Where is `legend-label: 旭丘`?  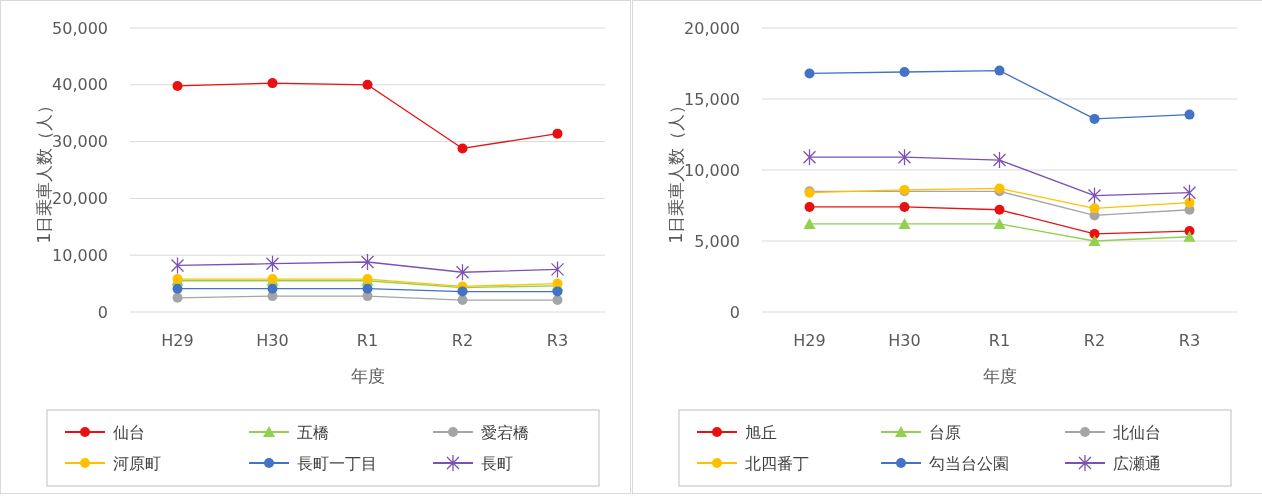 legend-label: 旭丘 is located at coordinates (761, 432).